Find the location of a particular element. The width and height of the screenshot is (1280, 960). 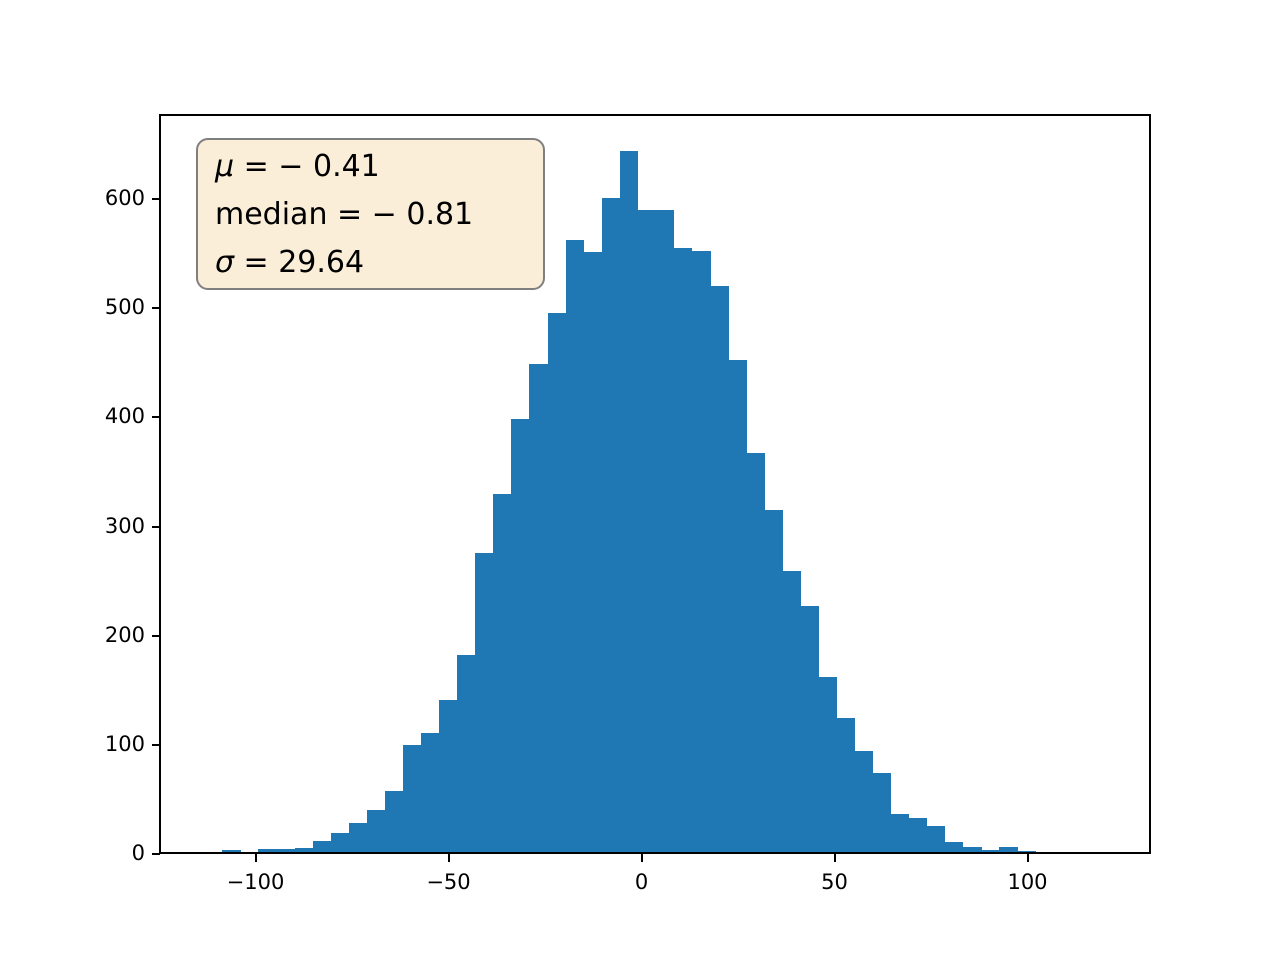

stat-line: median = − 0.81 is located at coordinates (379, 215).